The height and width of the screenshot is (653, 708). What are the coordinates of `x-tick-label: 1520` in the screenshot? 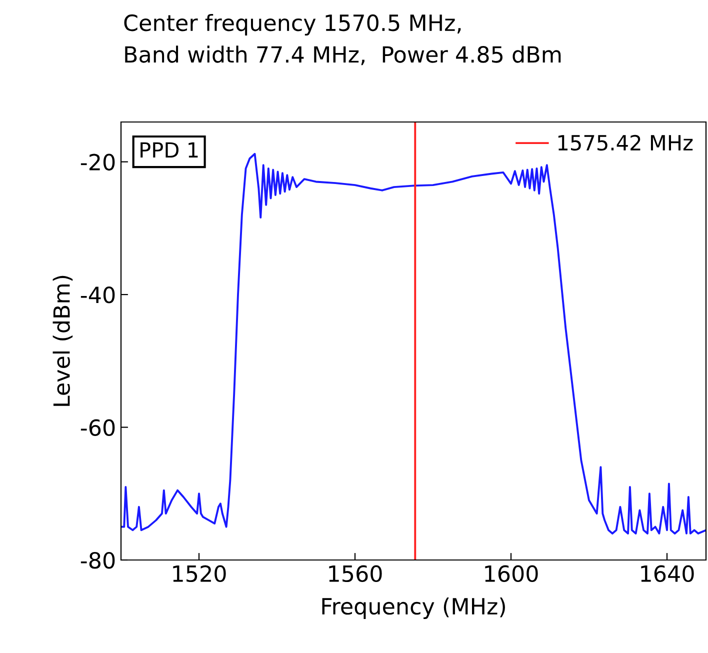 It's located at (199, 573).